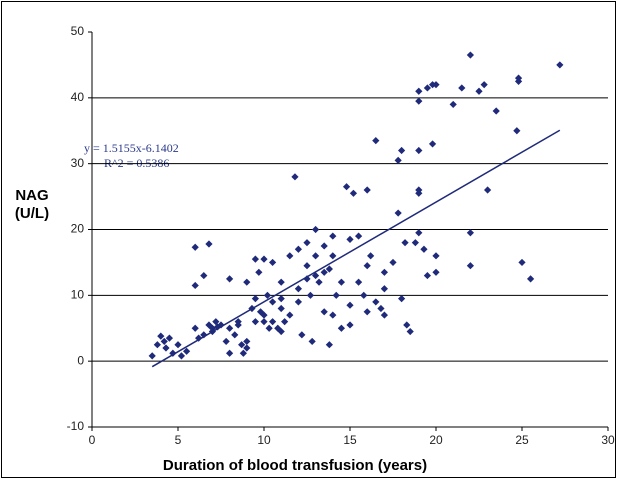  I want to click on y-tick-label: -10, so click(76, 426).